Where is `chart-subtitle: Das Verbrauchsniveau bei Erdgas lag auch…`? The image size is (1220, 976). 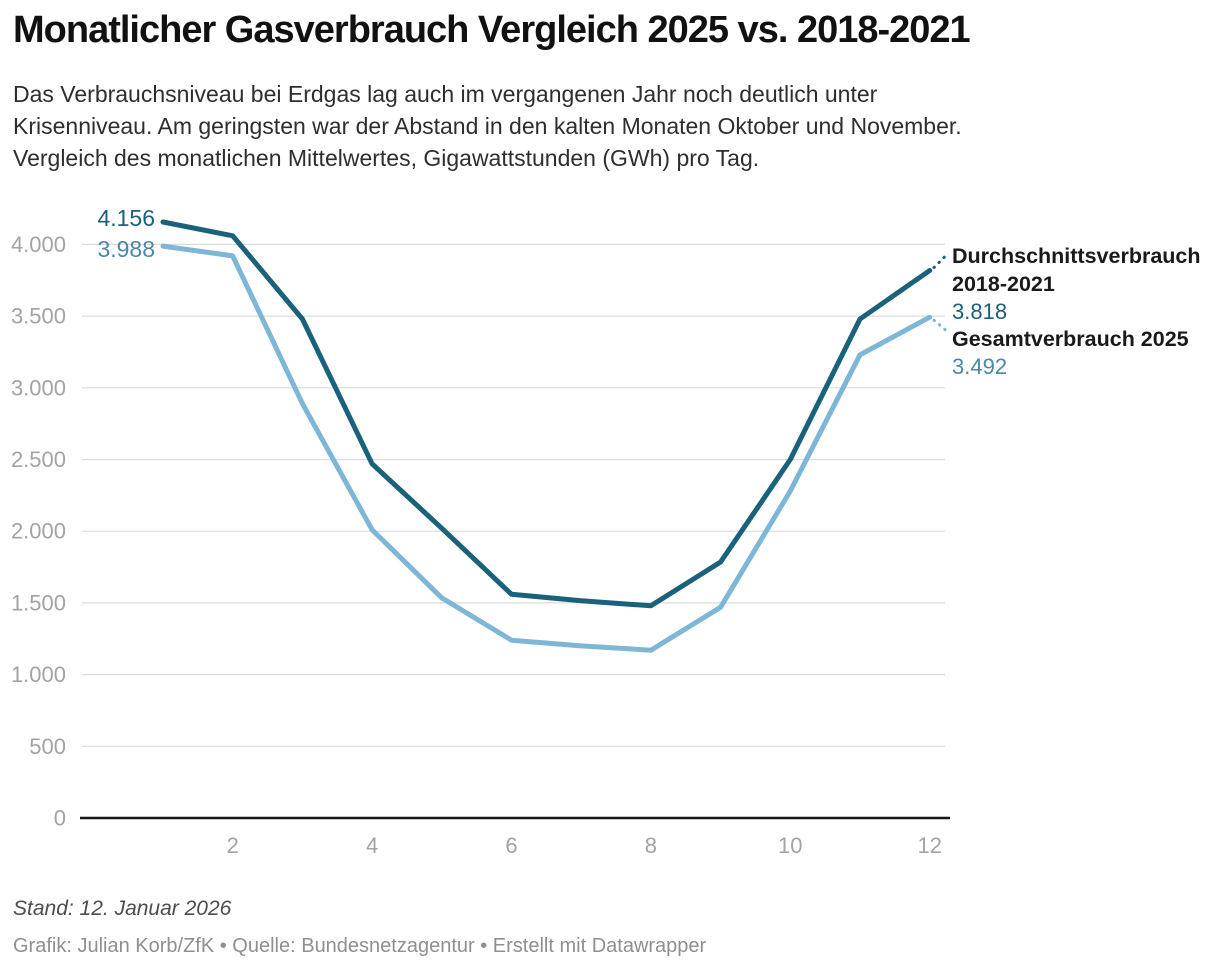
chart-subtitle: Das Verbrauchsniveau bei Erdgas lag auch… is located at coordinates (487, 126).